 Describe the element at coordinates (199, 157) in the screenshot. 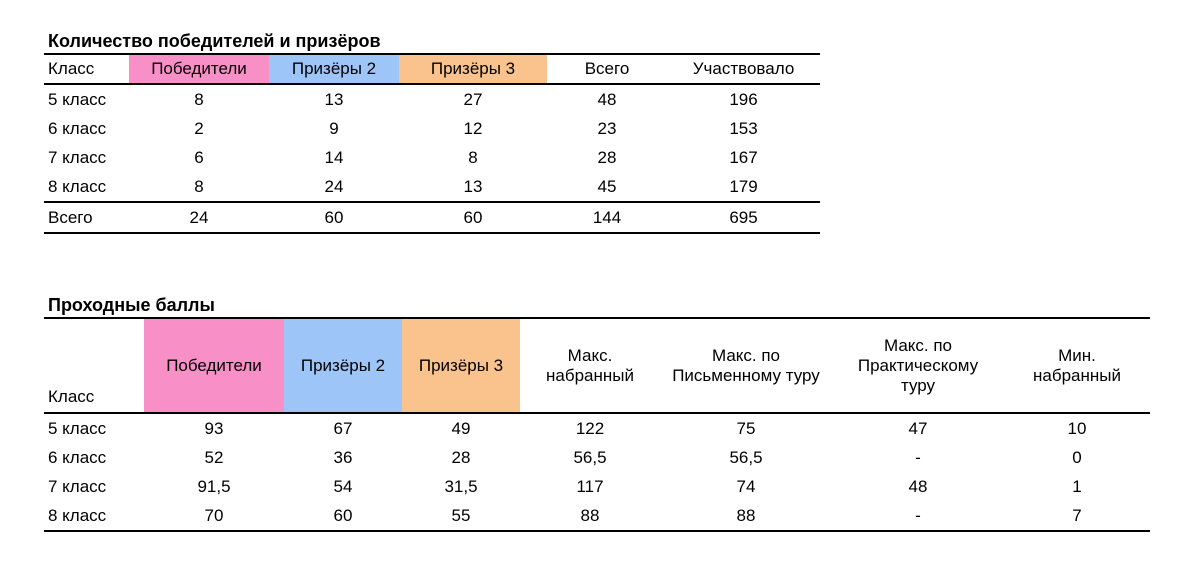

I see `cell: 6` at that location.